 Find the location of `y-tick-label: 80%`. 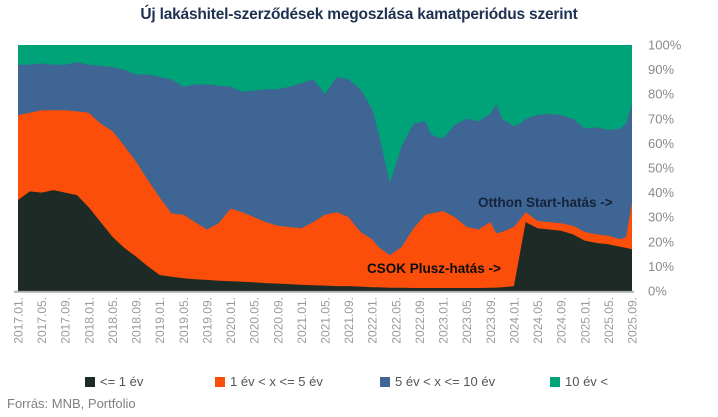

y-tick-label: 80% is located at coordinates (661, 94).